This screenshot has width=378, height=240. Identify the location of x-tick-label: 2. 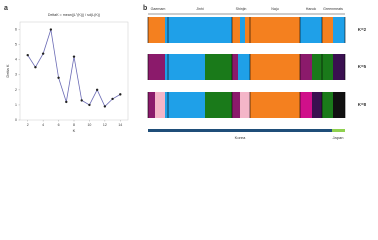
(28, 125).